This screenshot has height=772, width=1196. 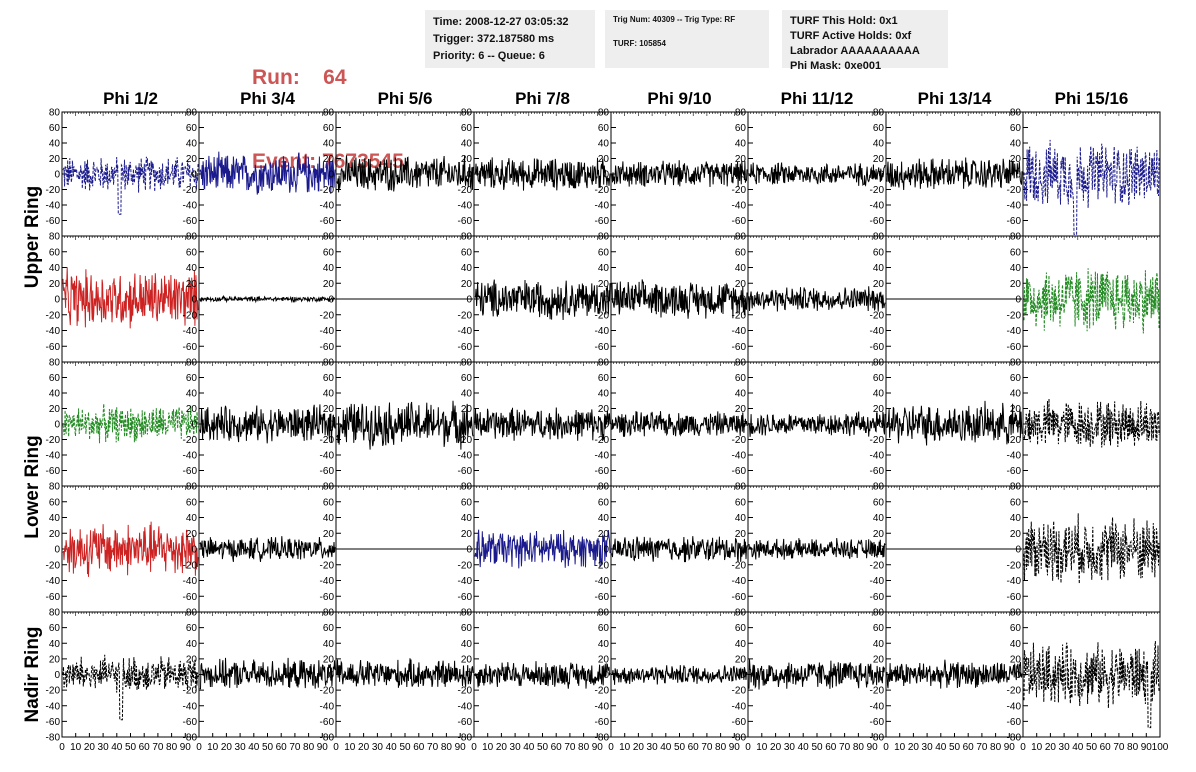 What do you see at coordinates (776, 747) in the screenshot?
I see `x-tick-label: 20` at bounding box center [776, 747].